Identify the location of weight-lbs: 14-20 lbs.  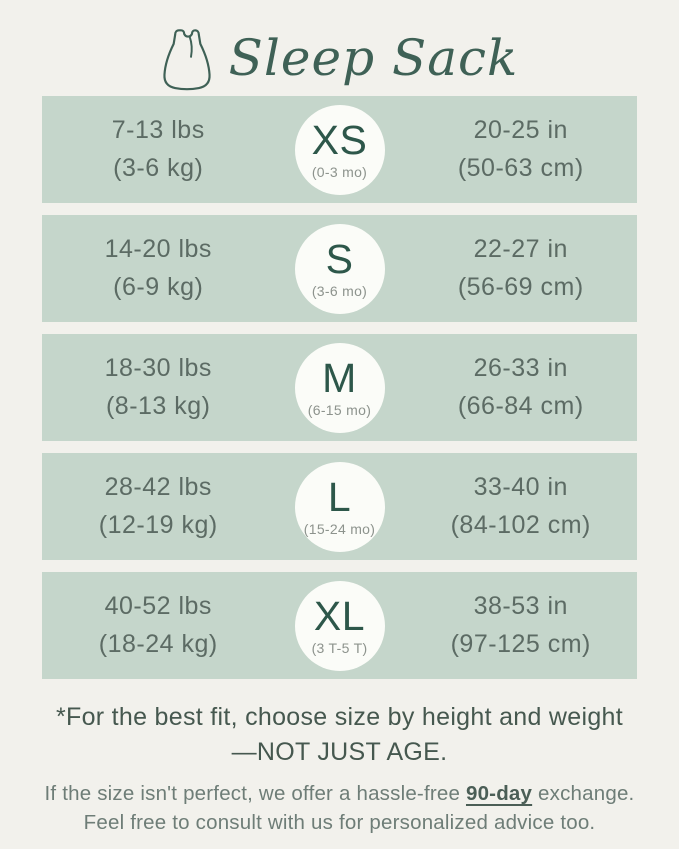
(158, 249).